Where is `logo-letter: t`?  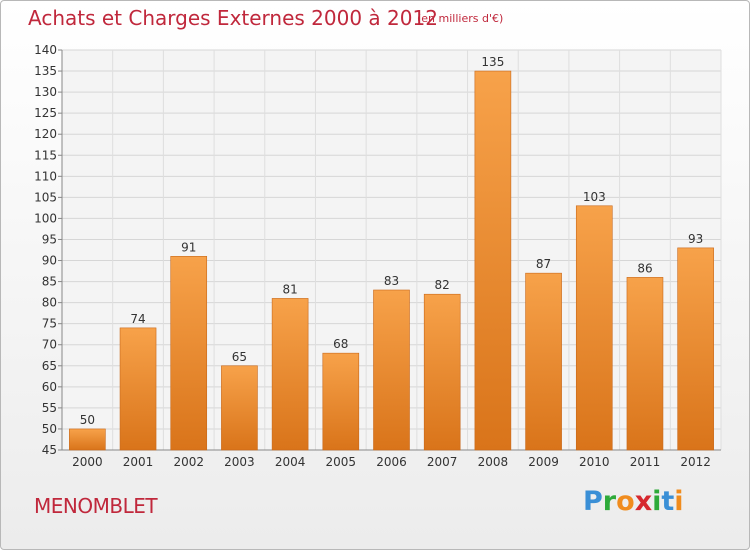 logo-letter: t is located at coordinates (668, 501).